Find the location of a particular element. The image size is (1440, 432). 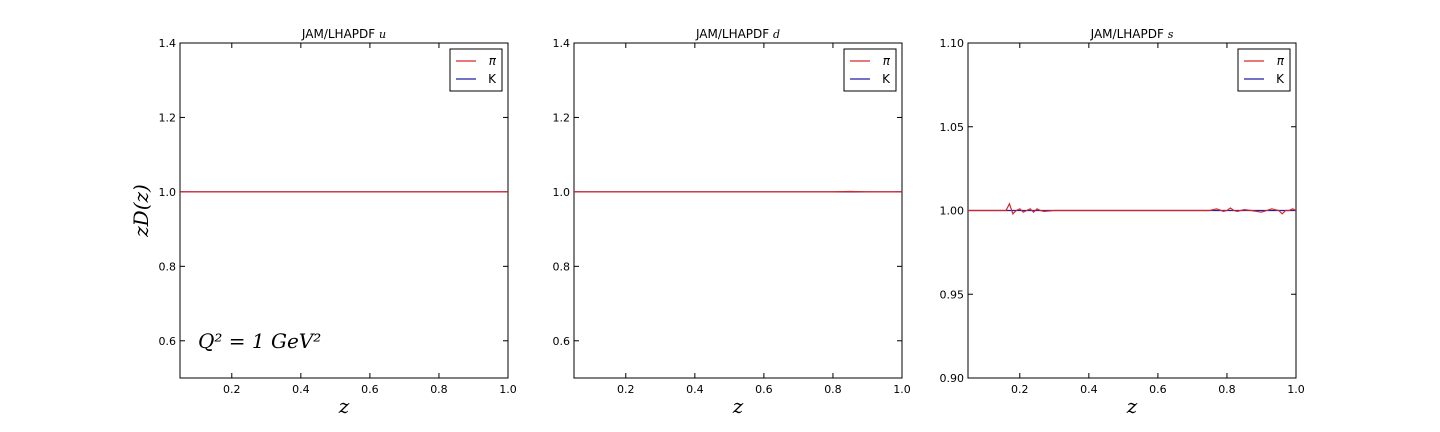

chart-title: JAM/LHAPDF u is located at coordinates (343, 34).